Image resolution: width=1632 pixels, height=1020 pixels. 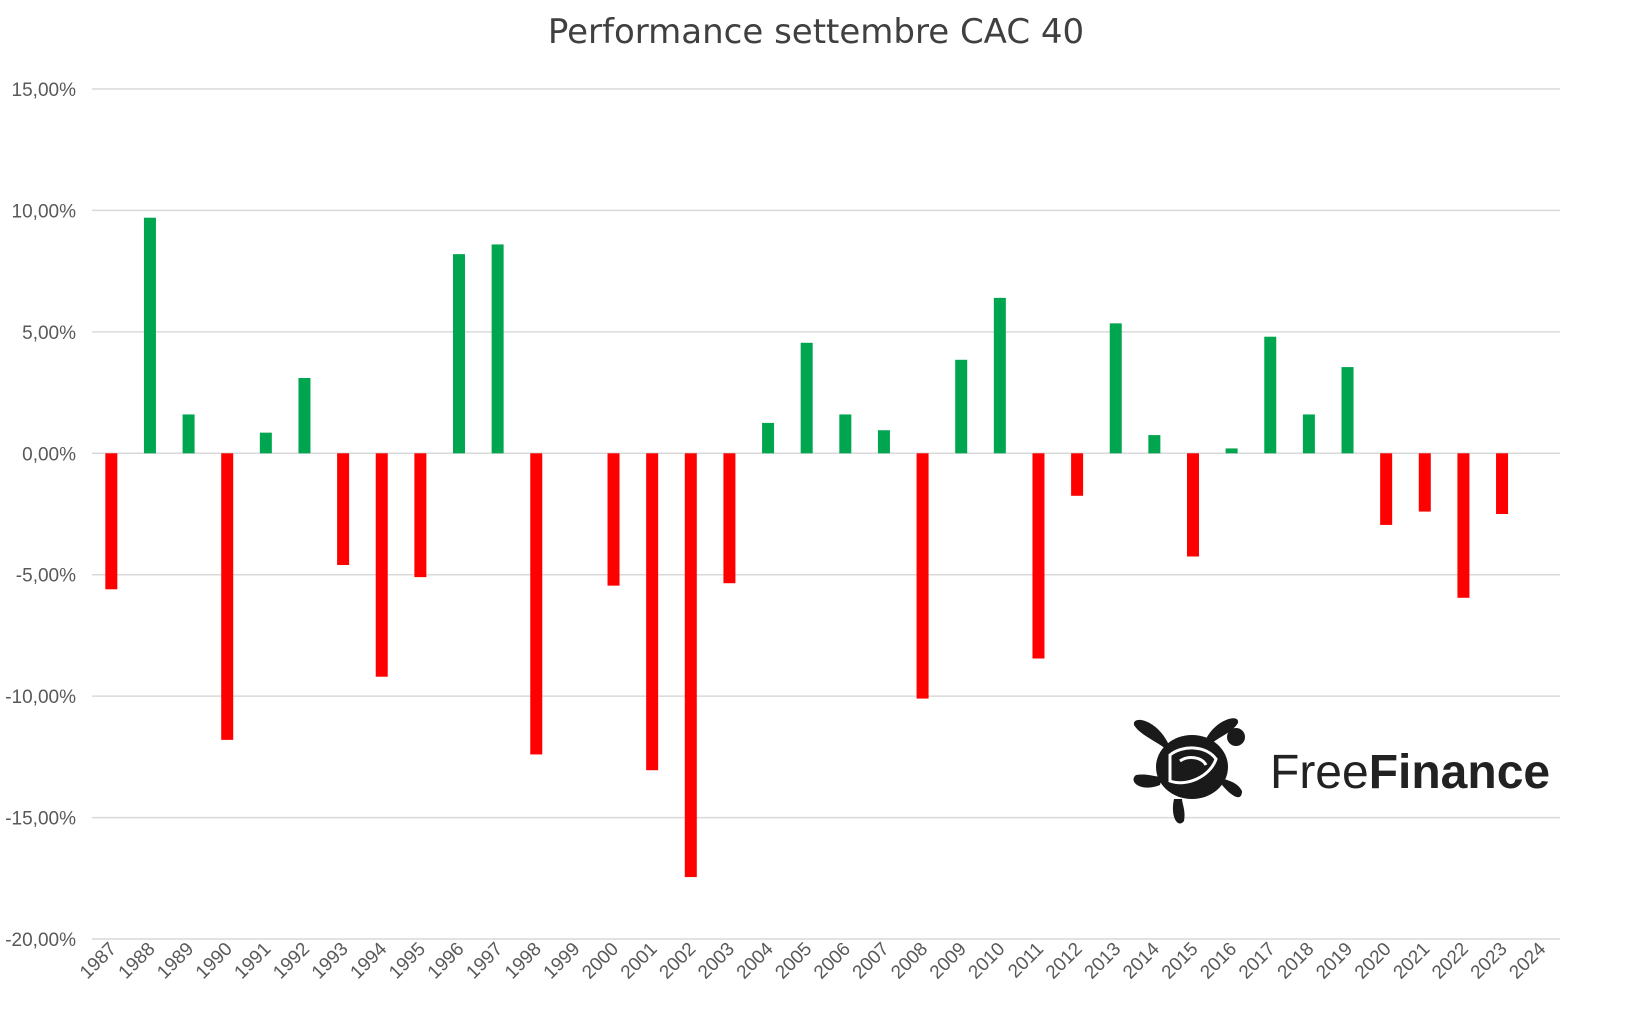 What do you see at coordinates (46, 576) in the screenshot?
I see `y-tick-label: -5,00%` at bounding box center [46, 576].